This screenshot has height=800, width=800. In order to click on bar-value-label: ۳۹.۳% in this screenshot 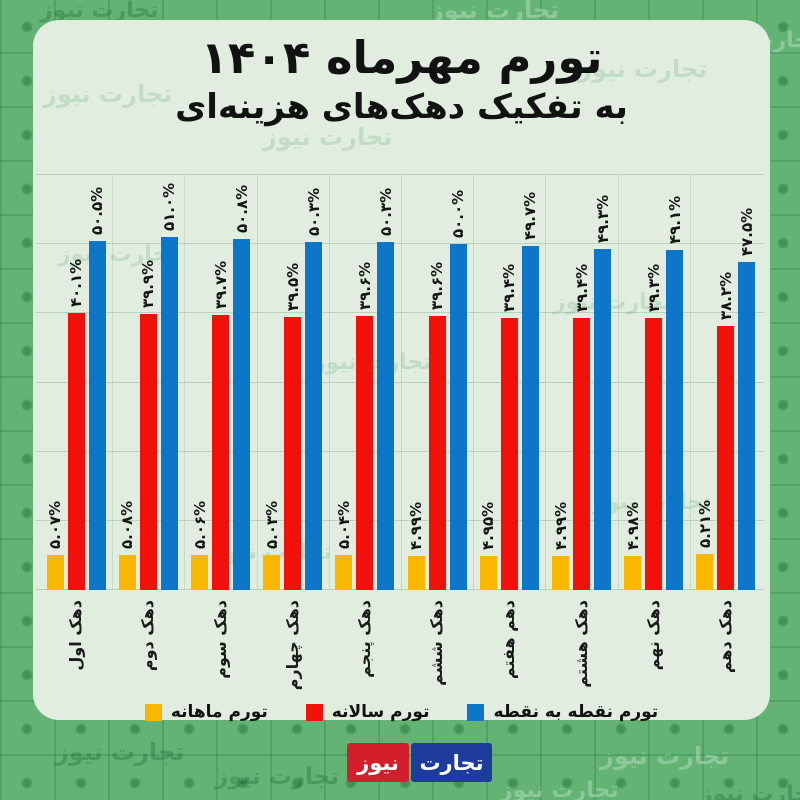, I will do `click(653, 288)`.